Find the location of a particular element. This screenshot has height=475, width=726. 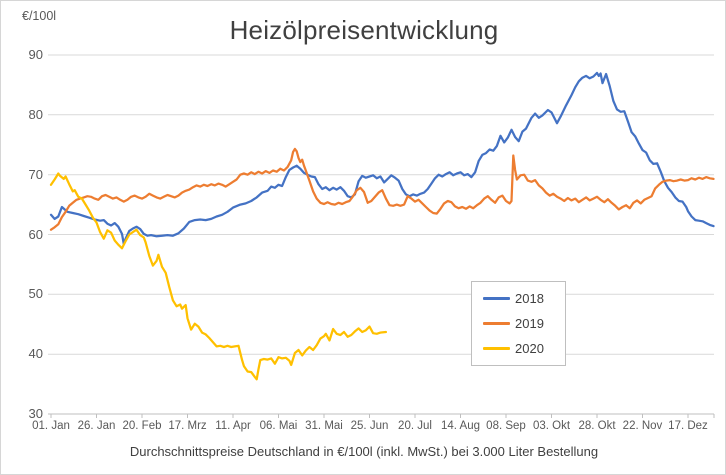

legend-item-2018: 2018 is located at coordinates (524, 299).